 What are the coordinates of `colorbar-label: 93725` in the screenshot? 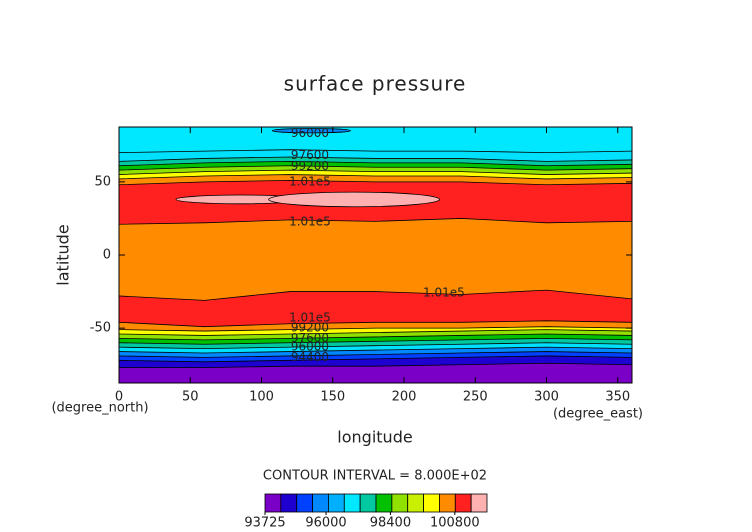 It's located at (264, 523).